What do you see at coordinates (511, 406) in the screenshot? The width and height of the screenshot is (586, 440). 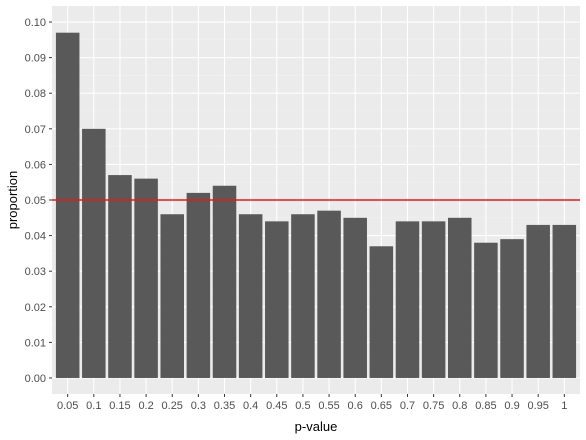 I see `x-tick-label: 0.9` at bounding box center [511, 406].